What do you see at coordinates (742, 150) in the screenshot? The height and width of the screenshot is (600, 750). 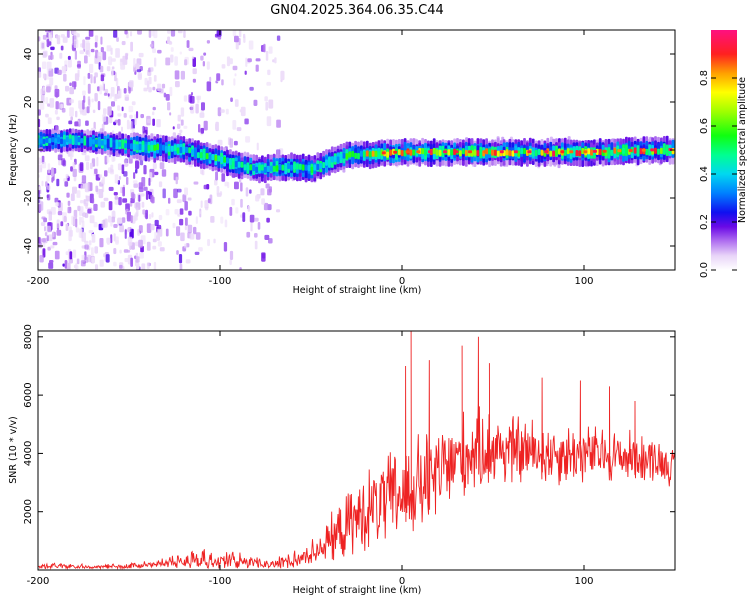 I see `colorbar-label: Normalized spectral amplitude` at bounding box center [742, 150].